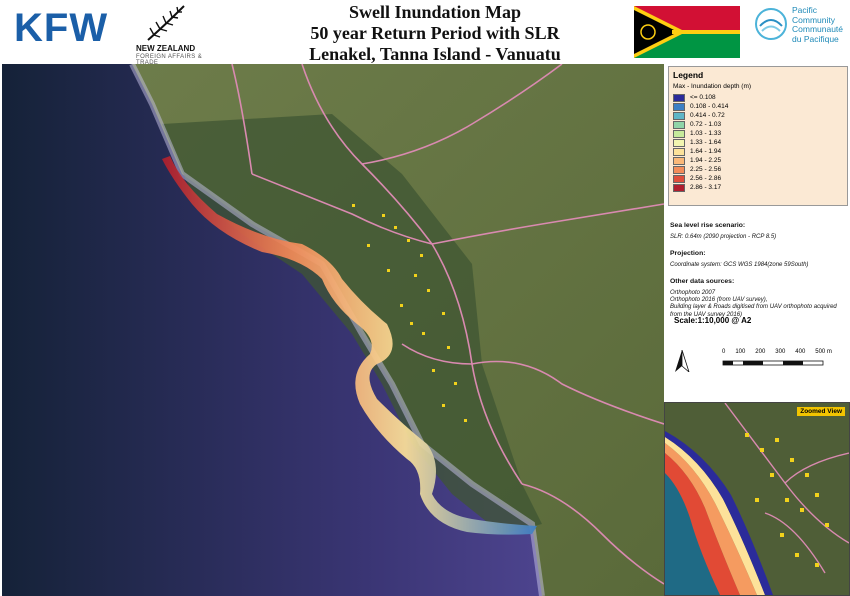 This screenshot has width=850, height=596. I want to click on nz-name: NEW ZEALAND, so click(166, 48).